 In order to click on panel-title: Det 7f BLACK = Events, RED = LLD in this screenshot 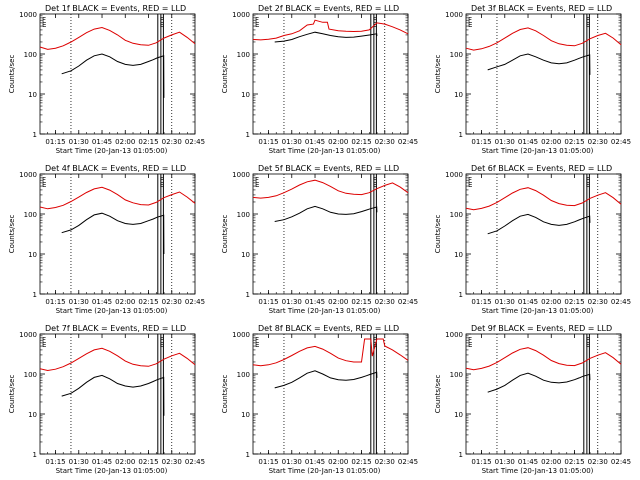, I will do `click(115, 328)`.